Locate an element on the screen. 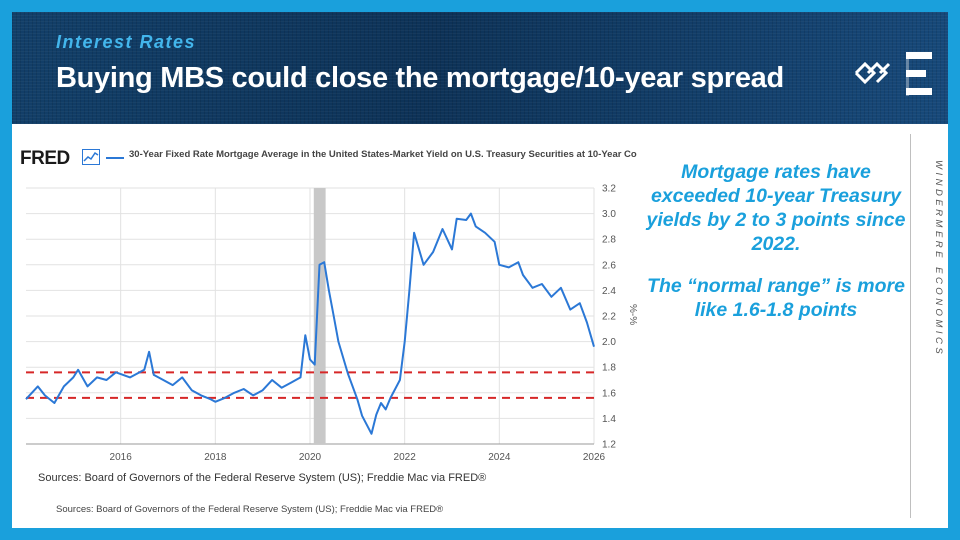  y-tick-labels: 1.2 1.4 1.6 1.8 2.0 2.2 2.4 2.6 2.8 3.0 3.2 is located at coordinates (609, 317).